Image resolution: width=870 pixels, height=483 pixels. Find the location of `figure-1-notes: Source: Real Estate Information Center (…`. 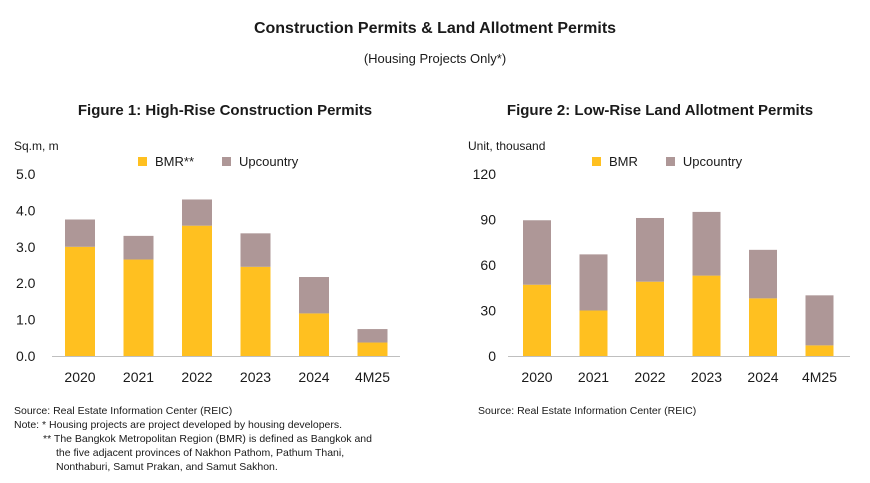

figure-1-notes: Source: Real Estate Information Center (… is located at coordinates (193, 439).